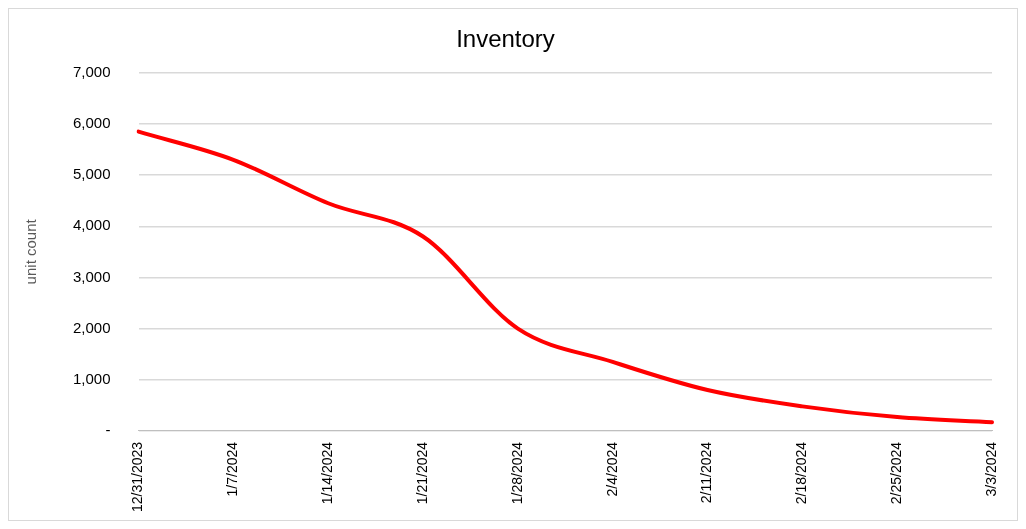 The width and height of the screenshot is (1026, 529). Describe the element at coordinates (896, 473) in the screenshot. I see `x-tick-label: 2/25/2024` at that location.